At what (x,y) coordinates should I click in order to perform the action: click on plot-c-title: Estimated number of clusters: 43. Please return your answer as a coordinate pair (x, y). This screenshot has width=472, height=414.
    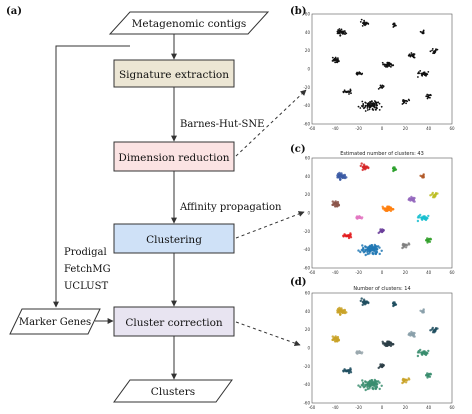
    Looking at the image, I should click on (382, 154).